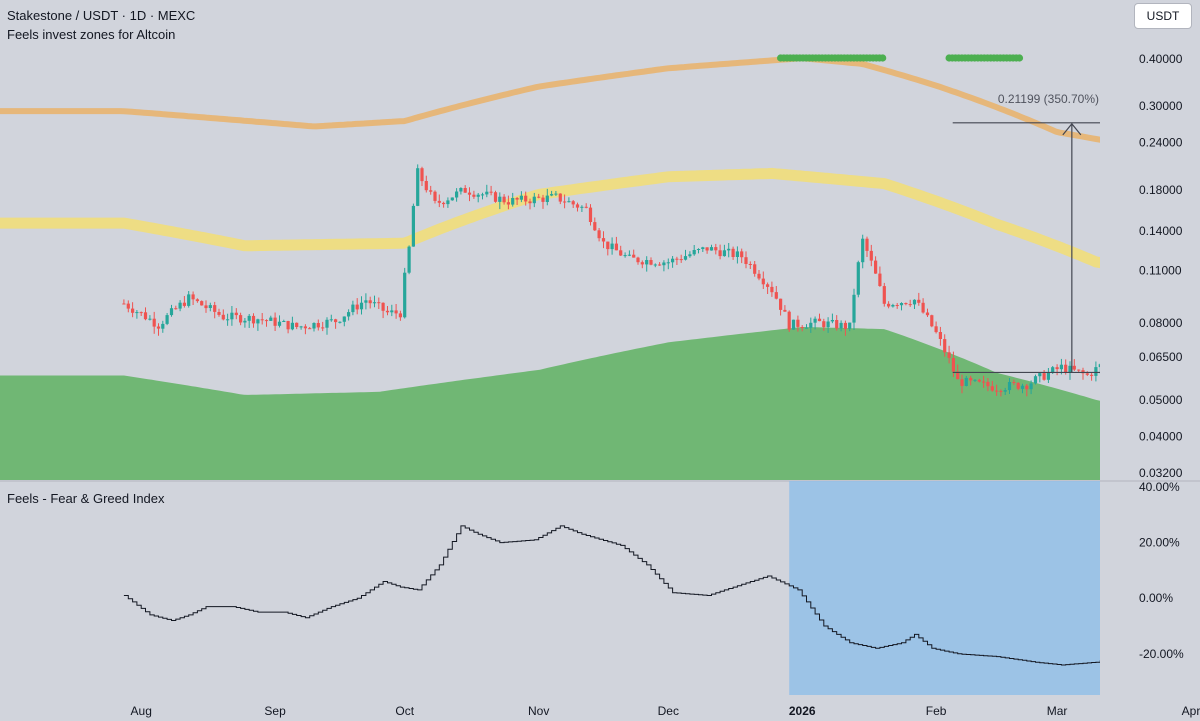 The image size is (1200, 721). What do you see at coordinates (900, 58) in the screenshot?
I see `signal-dots` at bounding box center [900, 58].